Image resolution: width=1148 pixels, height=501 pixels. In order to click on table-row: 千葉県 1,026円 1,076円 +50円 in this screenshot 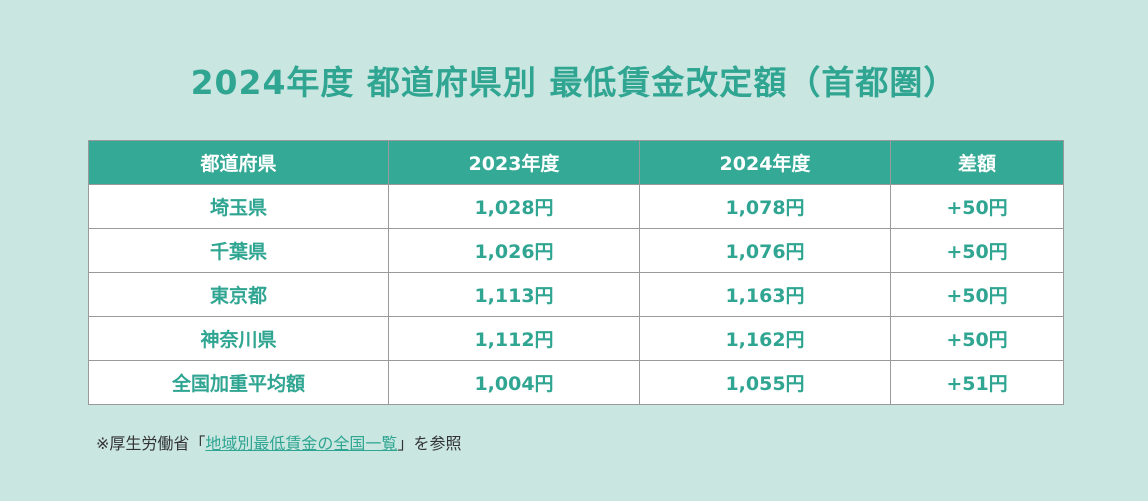, I will do `click(576, 250)`.